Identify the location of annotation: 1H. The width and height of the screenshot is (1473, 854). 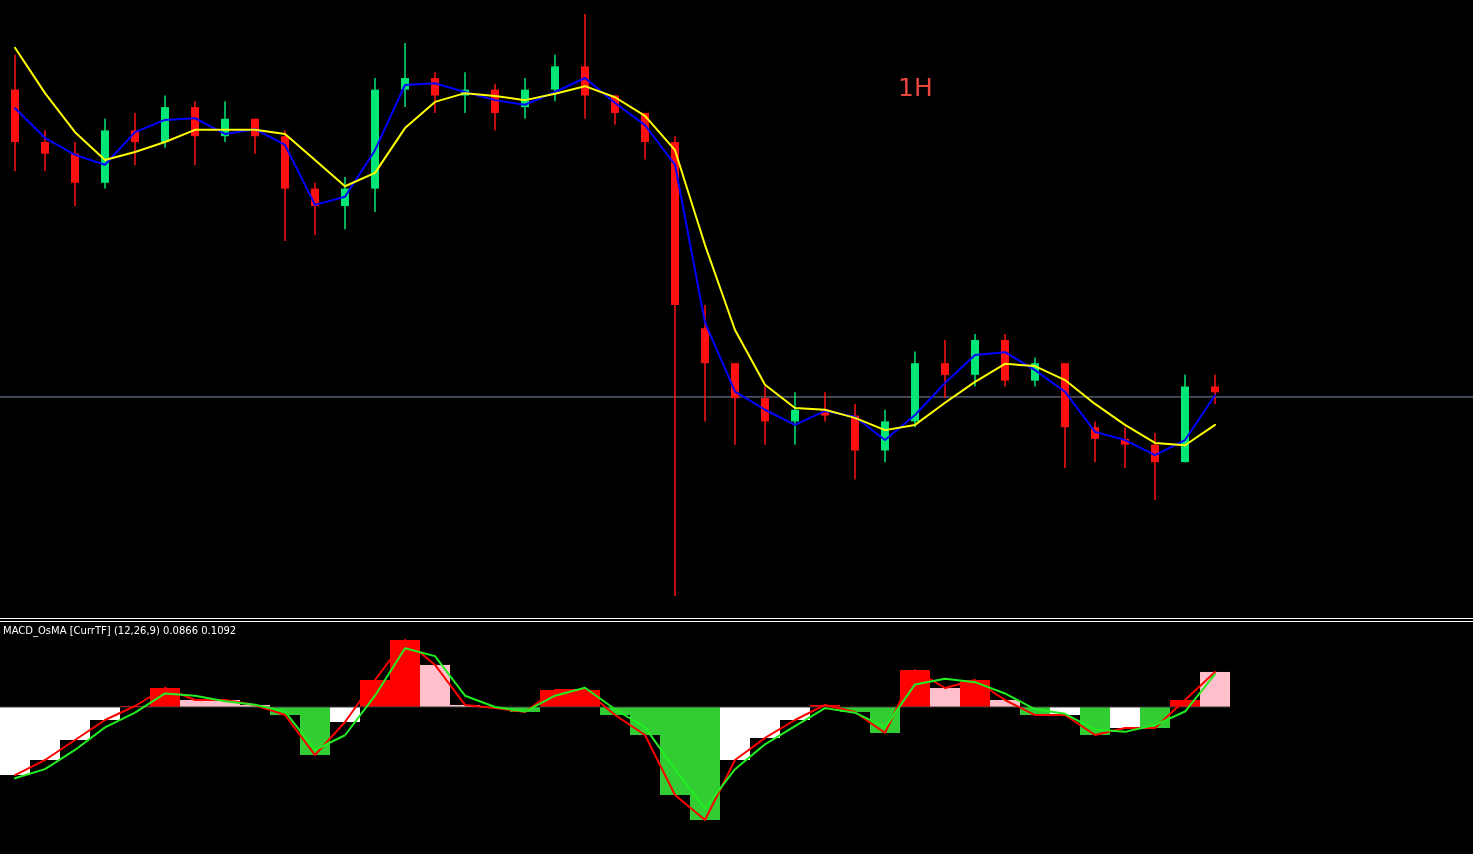
(915, 87).